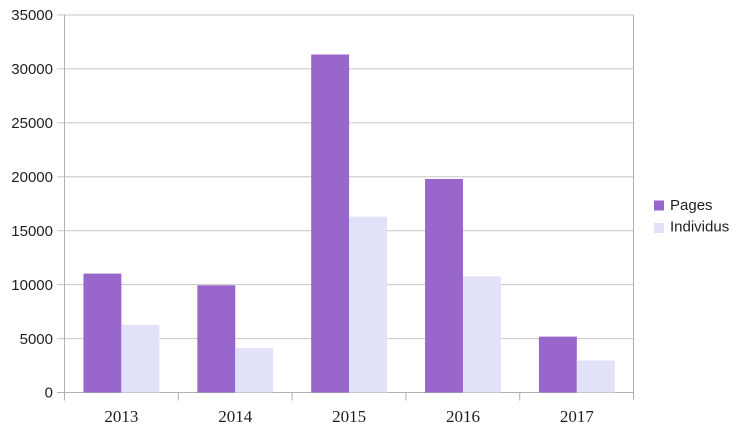 This screenshot has height=432, width=736. Describe the element at coordinates (235, 416) in the screenshot. I see `svg-text: 2014` at that location.